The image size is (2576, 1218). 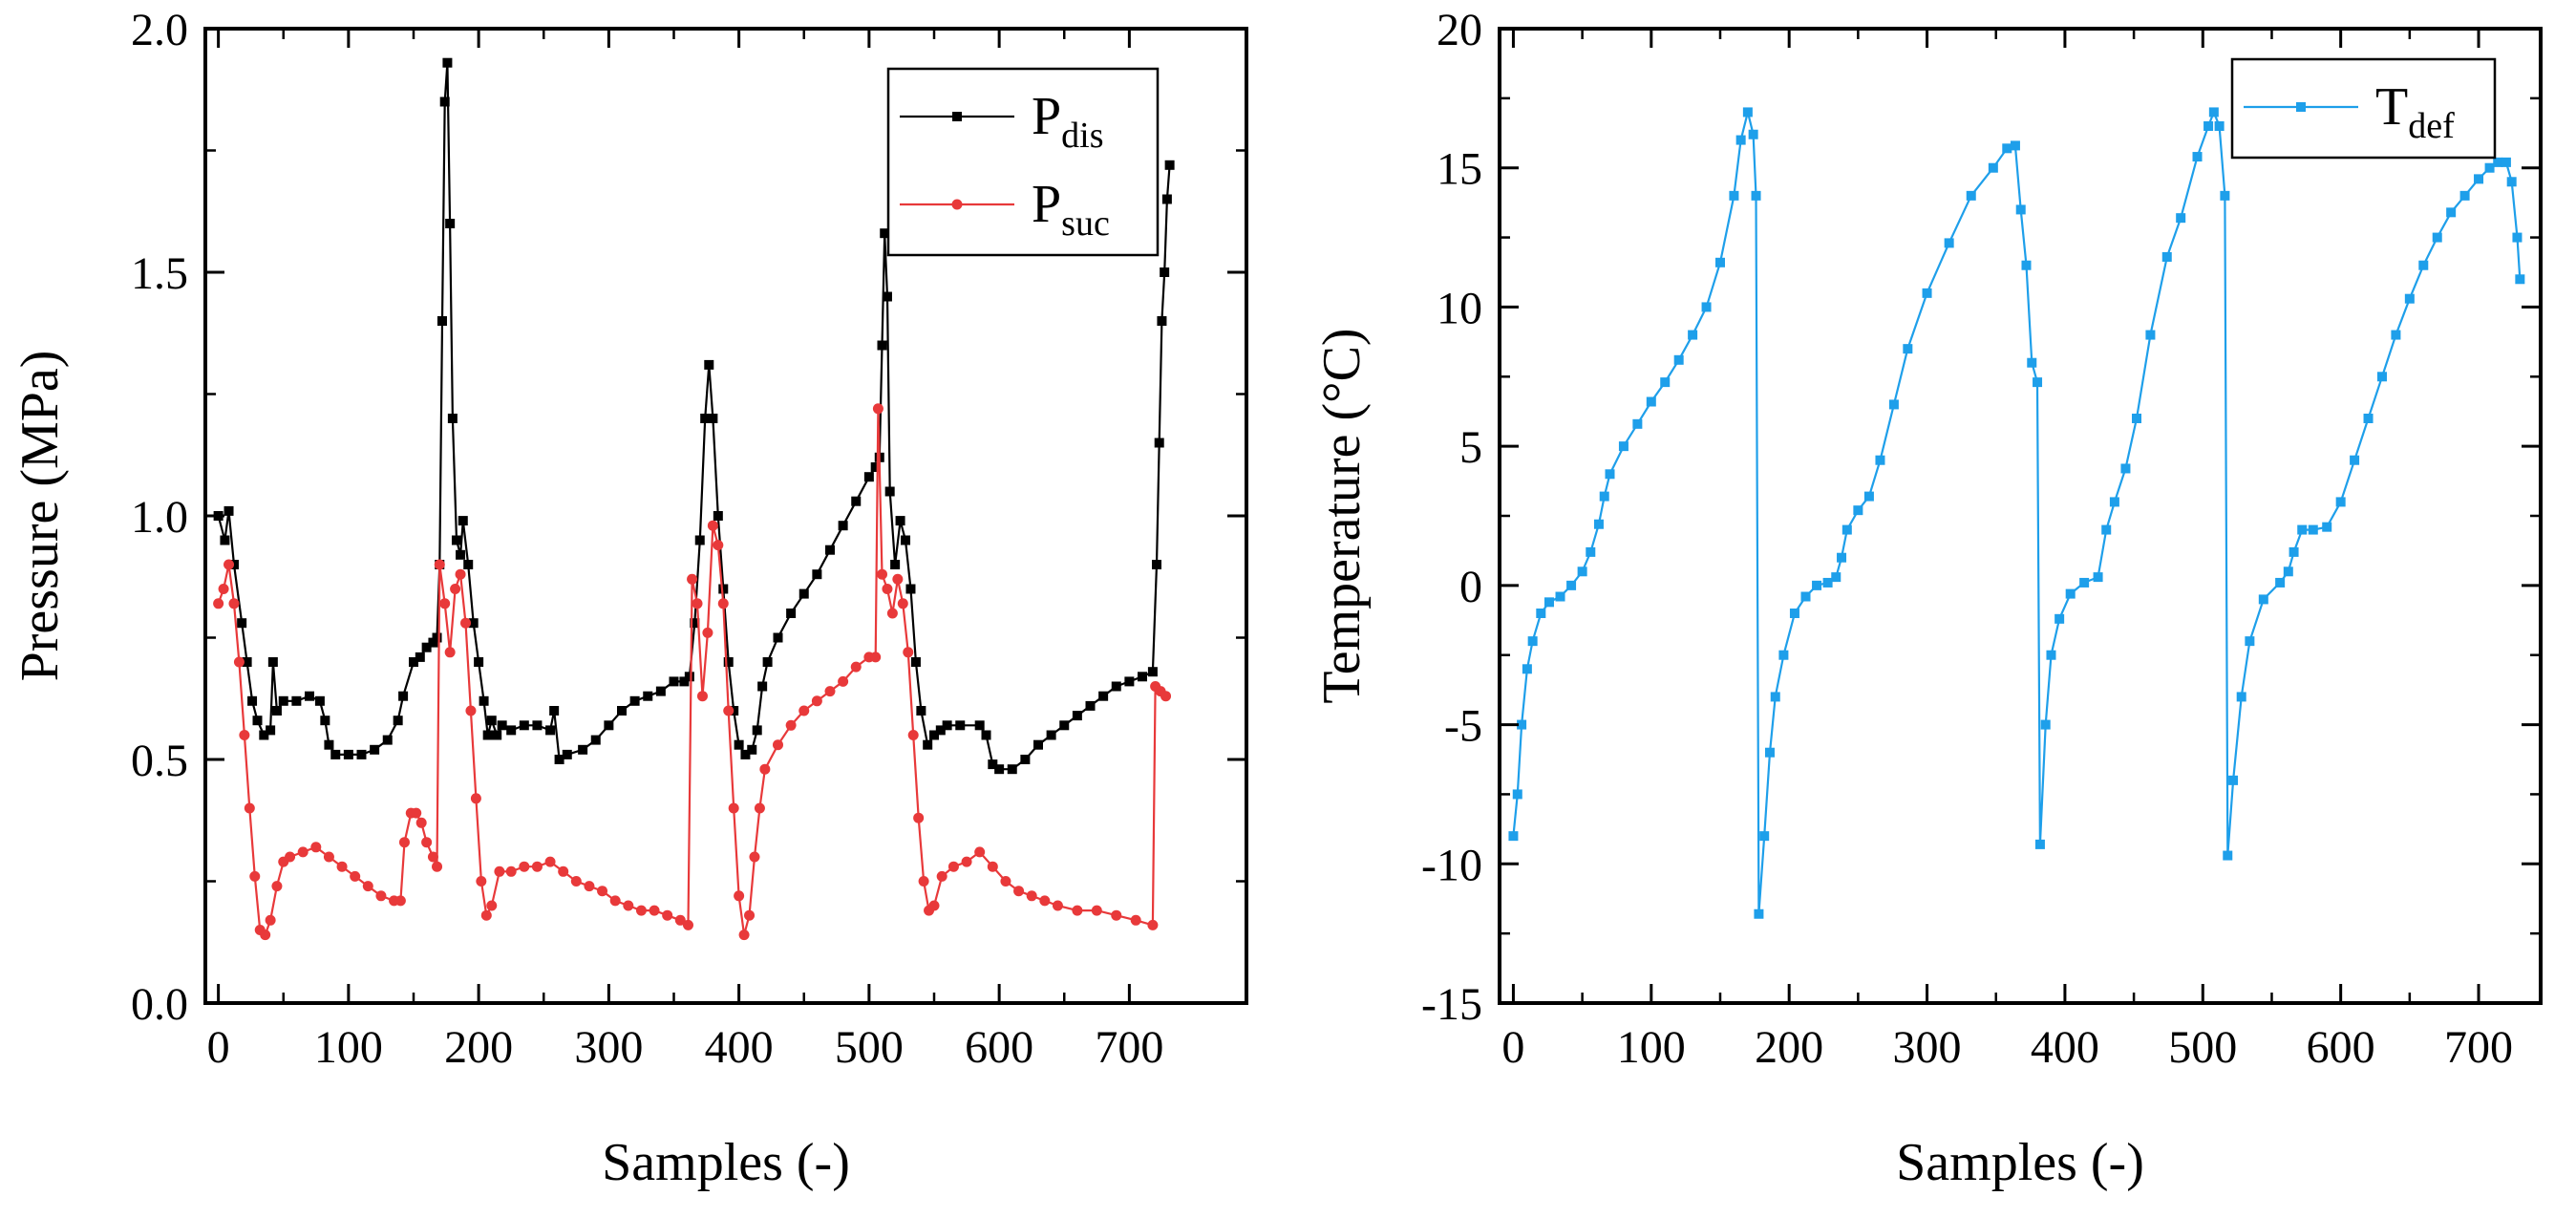 I want to click on x-tick-label: 400, so click(x=2065, y=1048).